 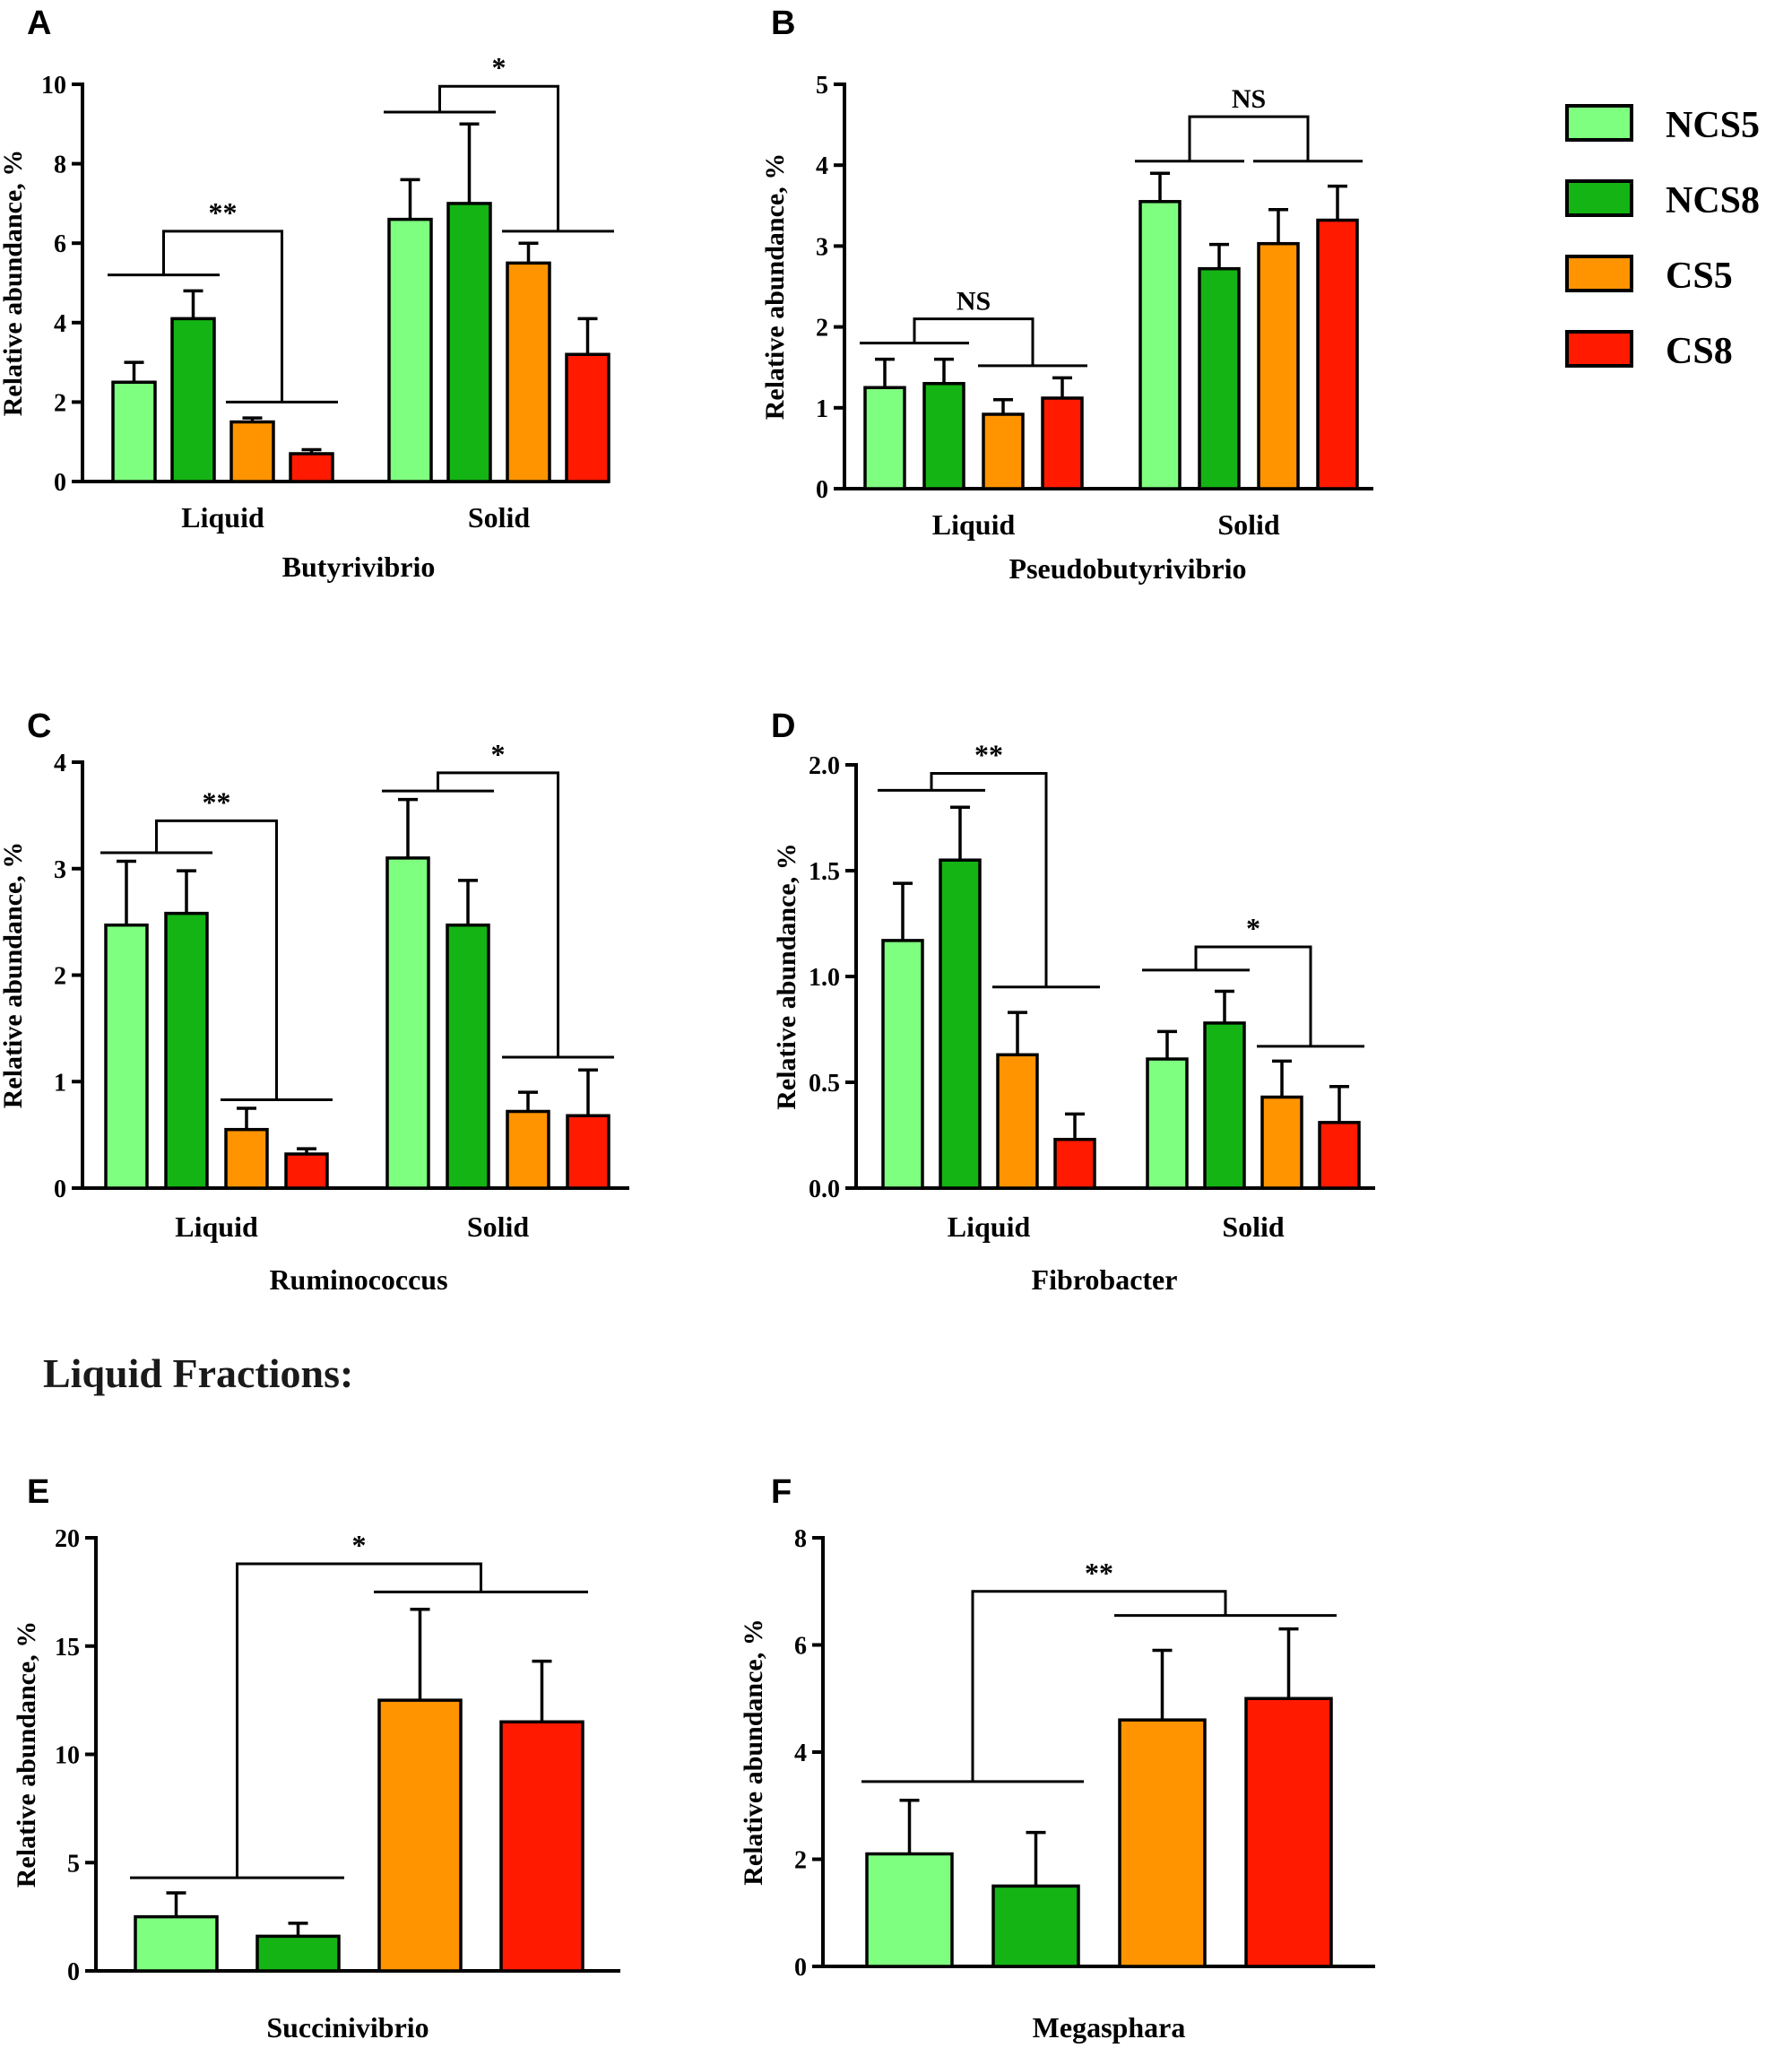 What do you see at coordinates (1599, 123) in the screenshot?
I see `legend-swatch-ncs5` at bounding box center [1599, 123].